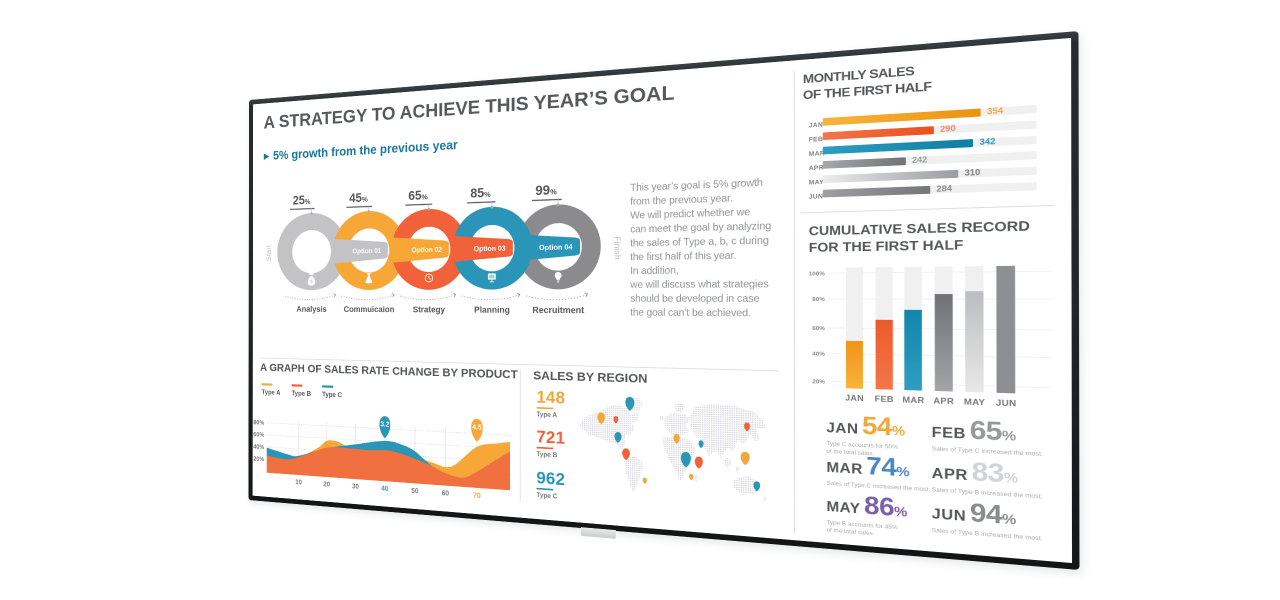 This screenshot has height=600, width=1280. What do you see at coordinates (480, 193) in the screenshot?
I see `svg-text: 85%` at bounding box center [480, 193].